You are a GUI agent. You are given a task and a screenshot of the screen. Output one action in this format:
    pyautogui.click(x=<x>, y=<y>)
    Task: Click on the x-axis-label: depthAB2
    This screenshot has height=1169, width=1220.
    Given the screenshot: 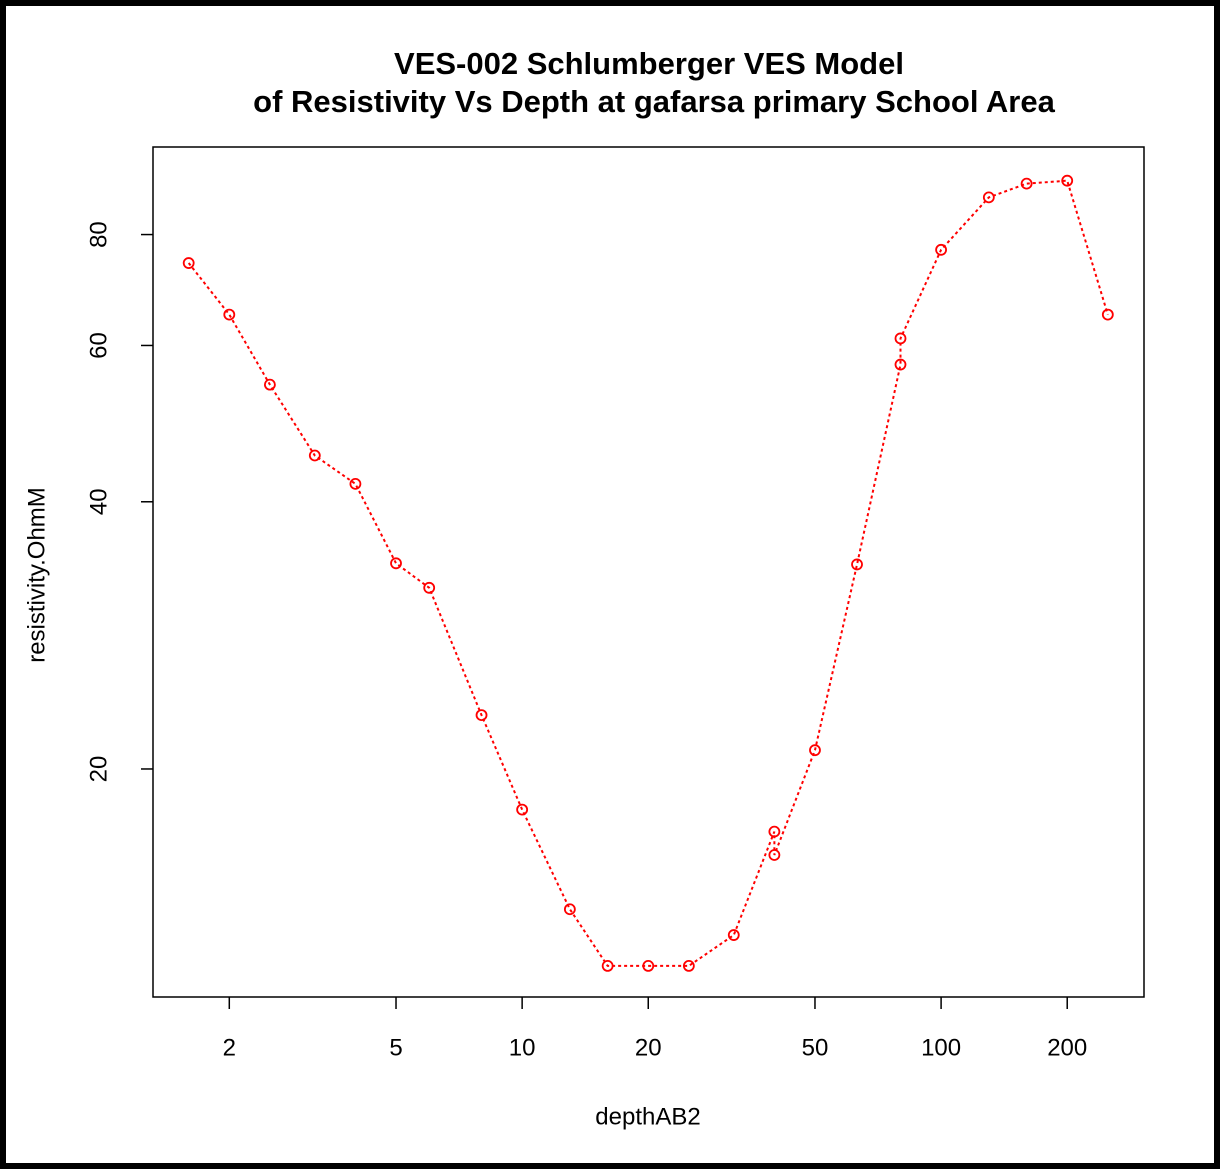 What is the action you would take?
    pyautogui.click(x=647, y=1116)
    